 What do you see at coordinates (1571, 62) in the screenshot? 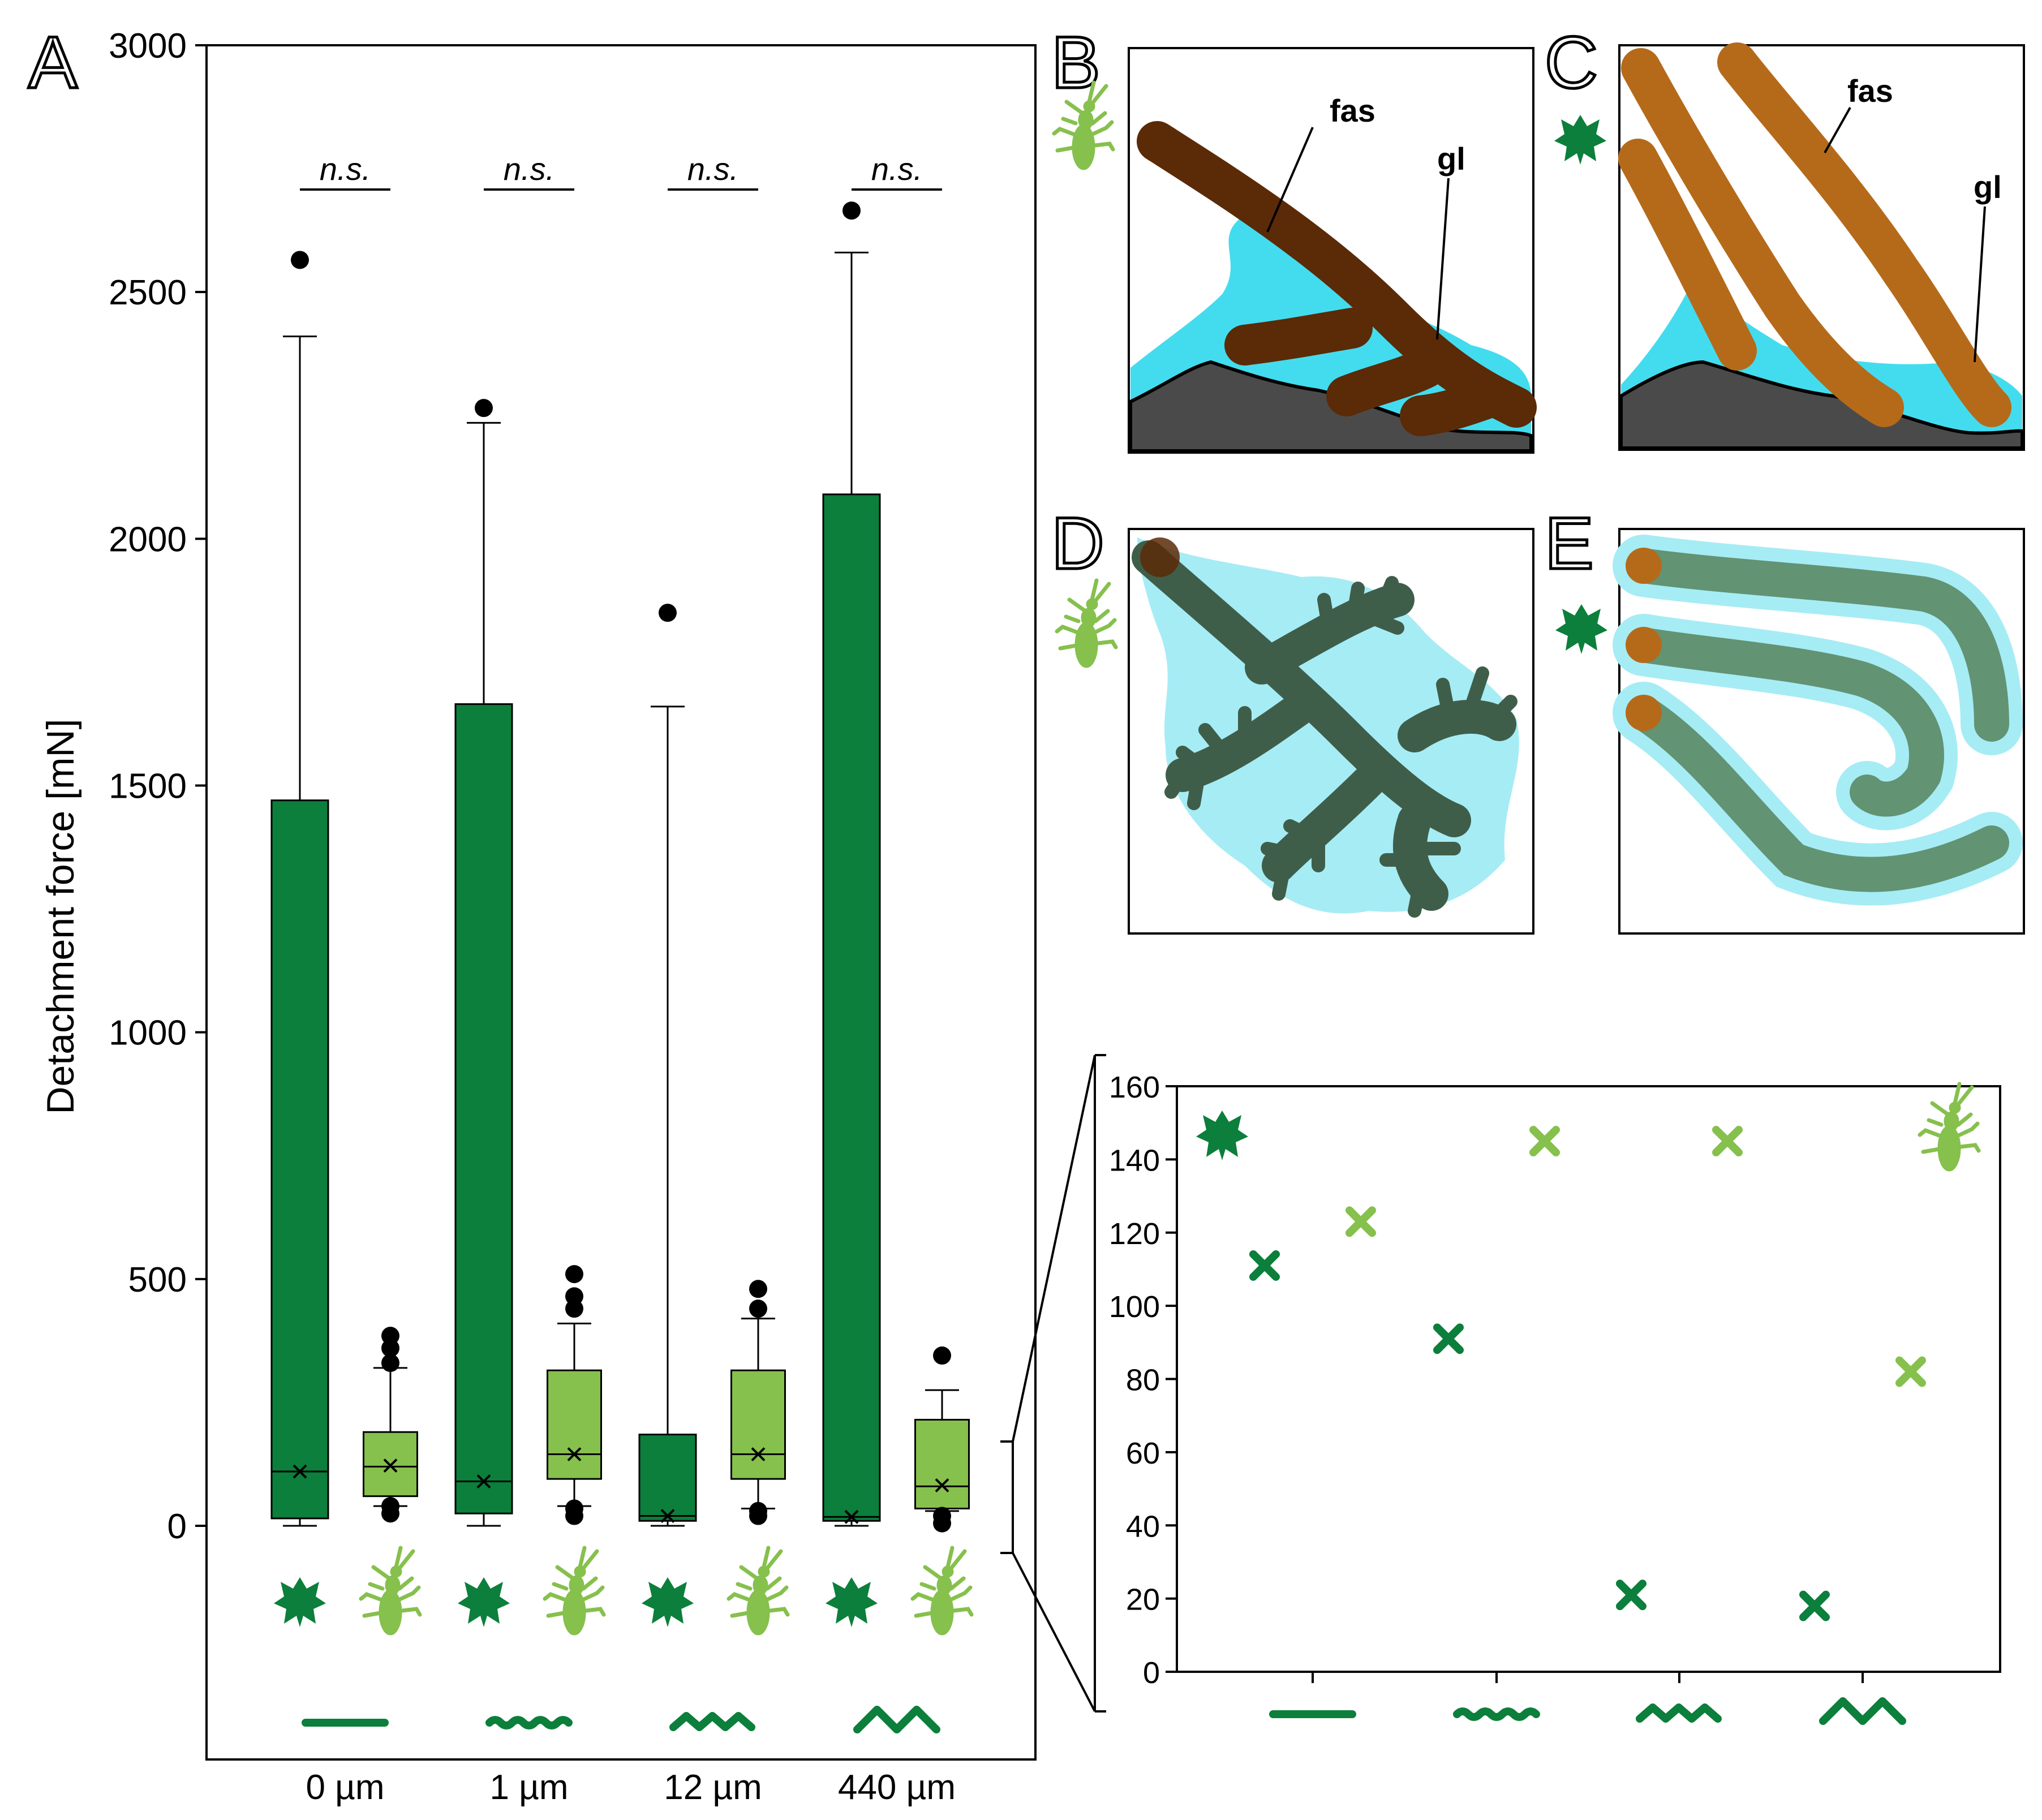
I see `panel-c-label: C` at bounding box center [1571, 62].